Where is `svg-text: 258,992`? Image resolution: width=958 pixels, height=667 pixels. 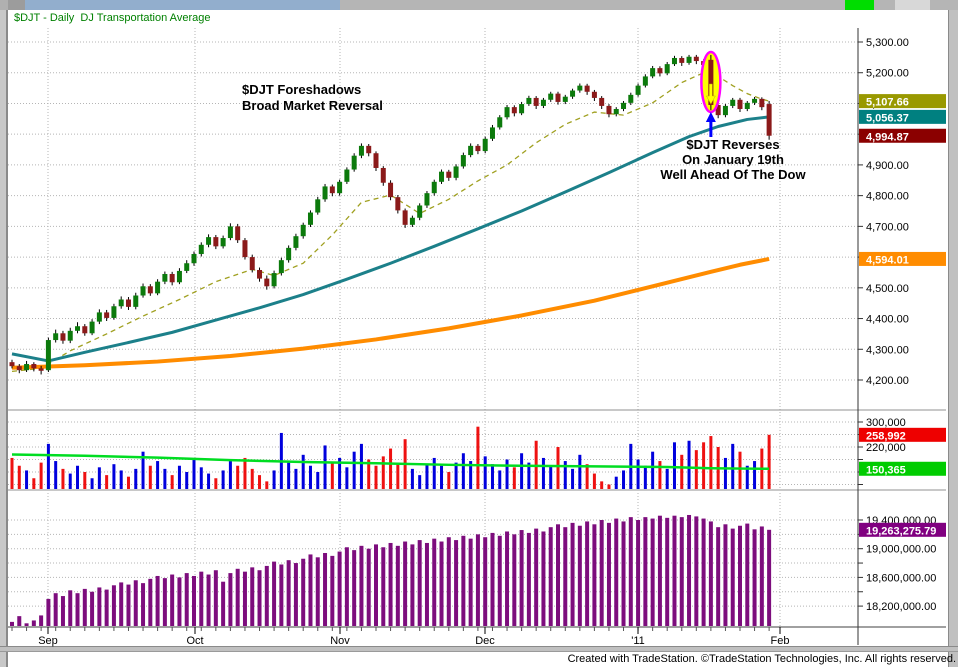 svg-text: 258,992 is located at coordinates (886, 436).